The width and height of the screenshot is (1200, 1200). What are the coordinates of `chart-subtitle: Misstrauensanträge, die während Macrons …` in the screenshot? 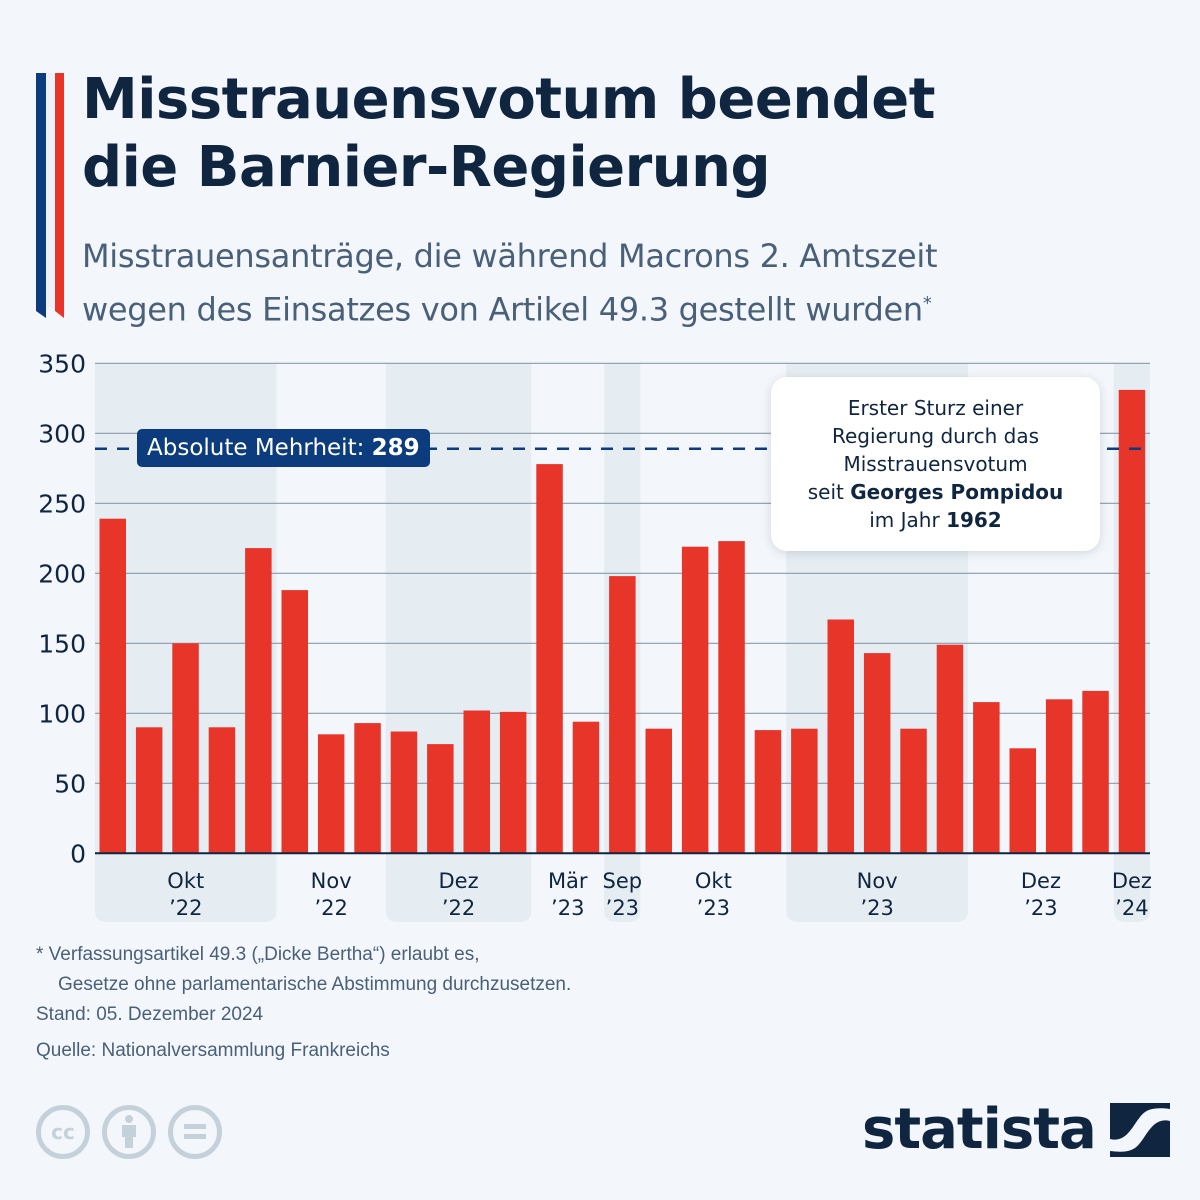 It's located at (510, 283).